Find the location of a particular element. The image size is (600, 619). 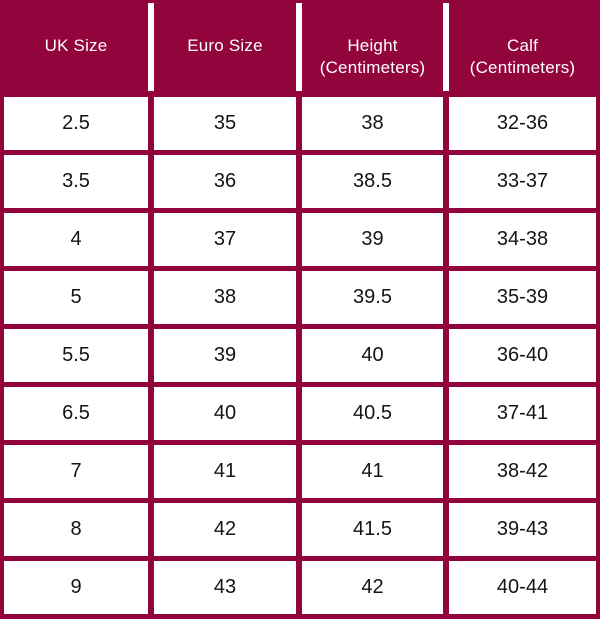

table-cell: 41.5 is located at coordinates (369, 529).